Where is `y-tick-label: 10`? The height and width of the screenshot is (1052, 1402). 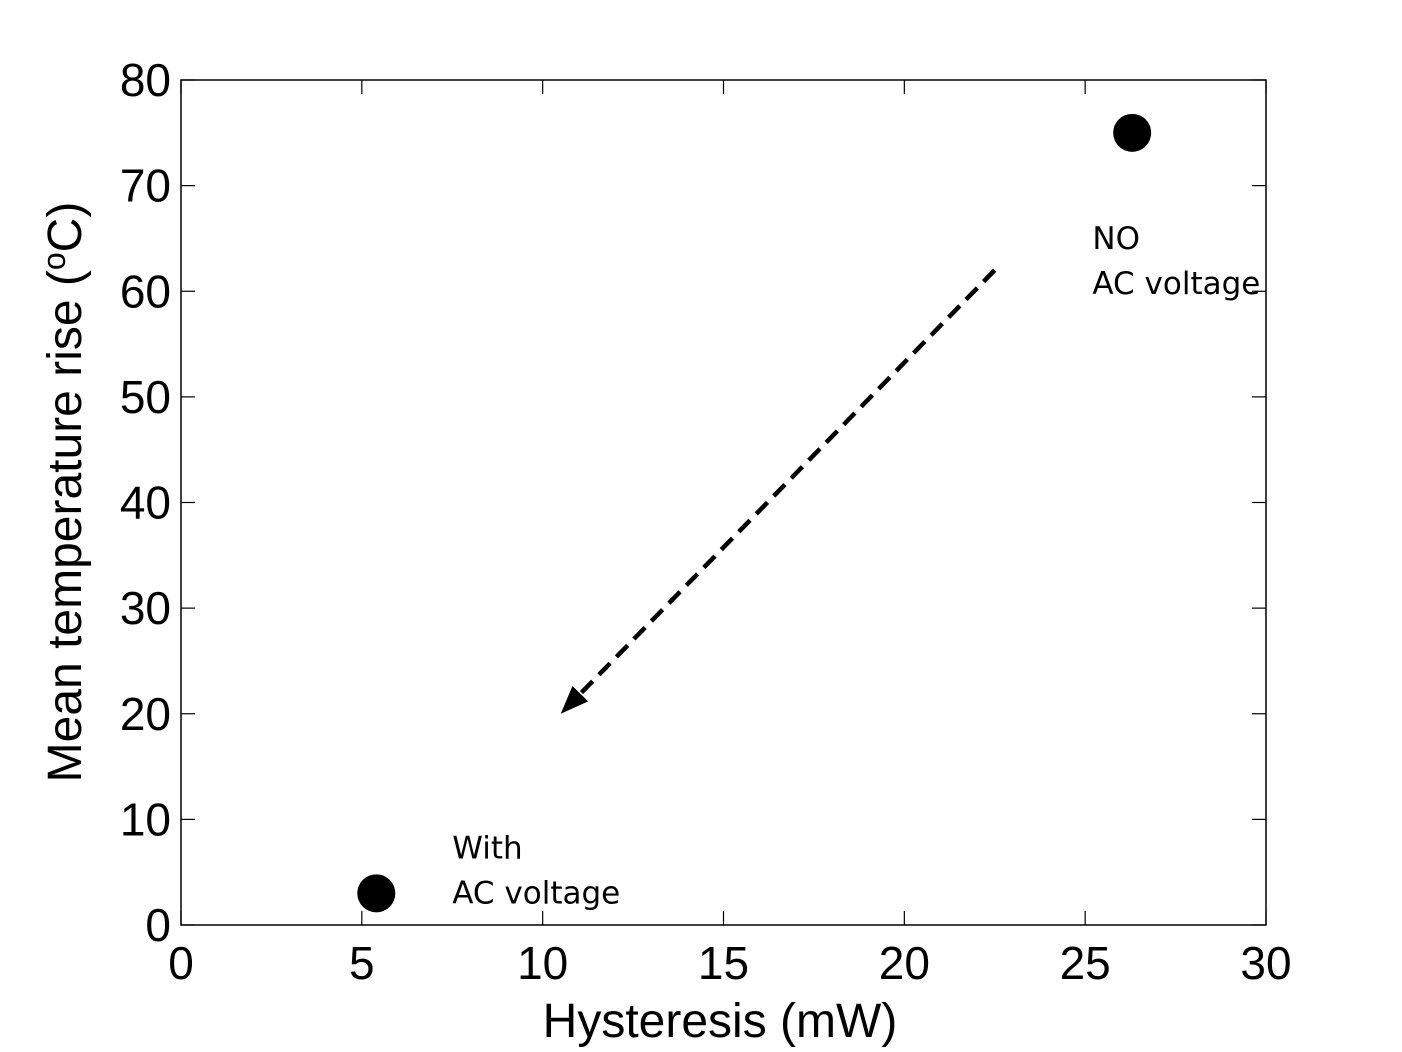 y-tick-label: 10 is located at coordinates (145, 819).